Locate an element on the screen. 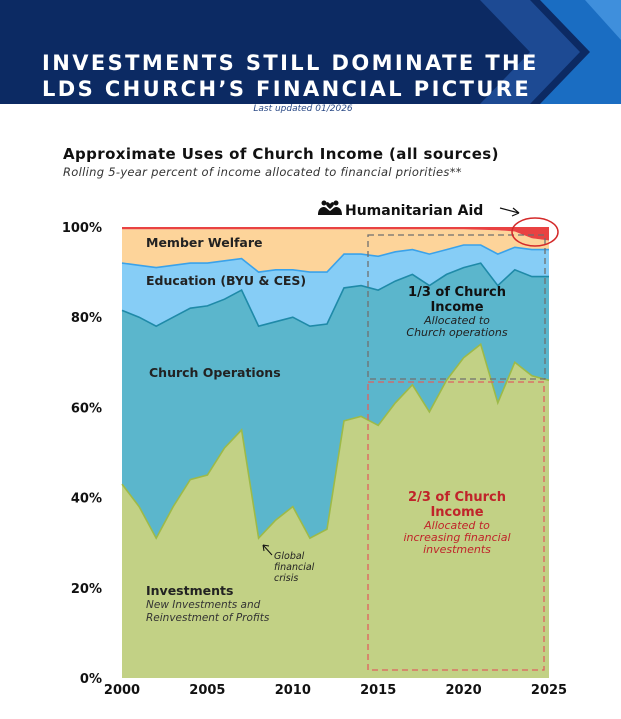  area-humanitarian-aid is located at coordinates (335, 234).